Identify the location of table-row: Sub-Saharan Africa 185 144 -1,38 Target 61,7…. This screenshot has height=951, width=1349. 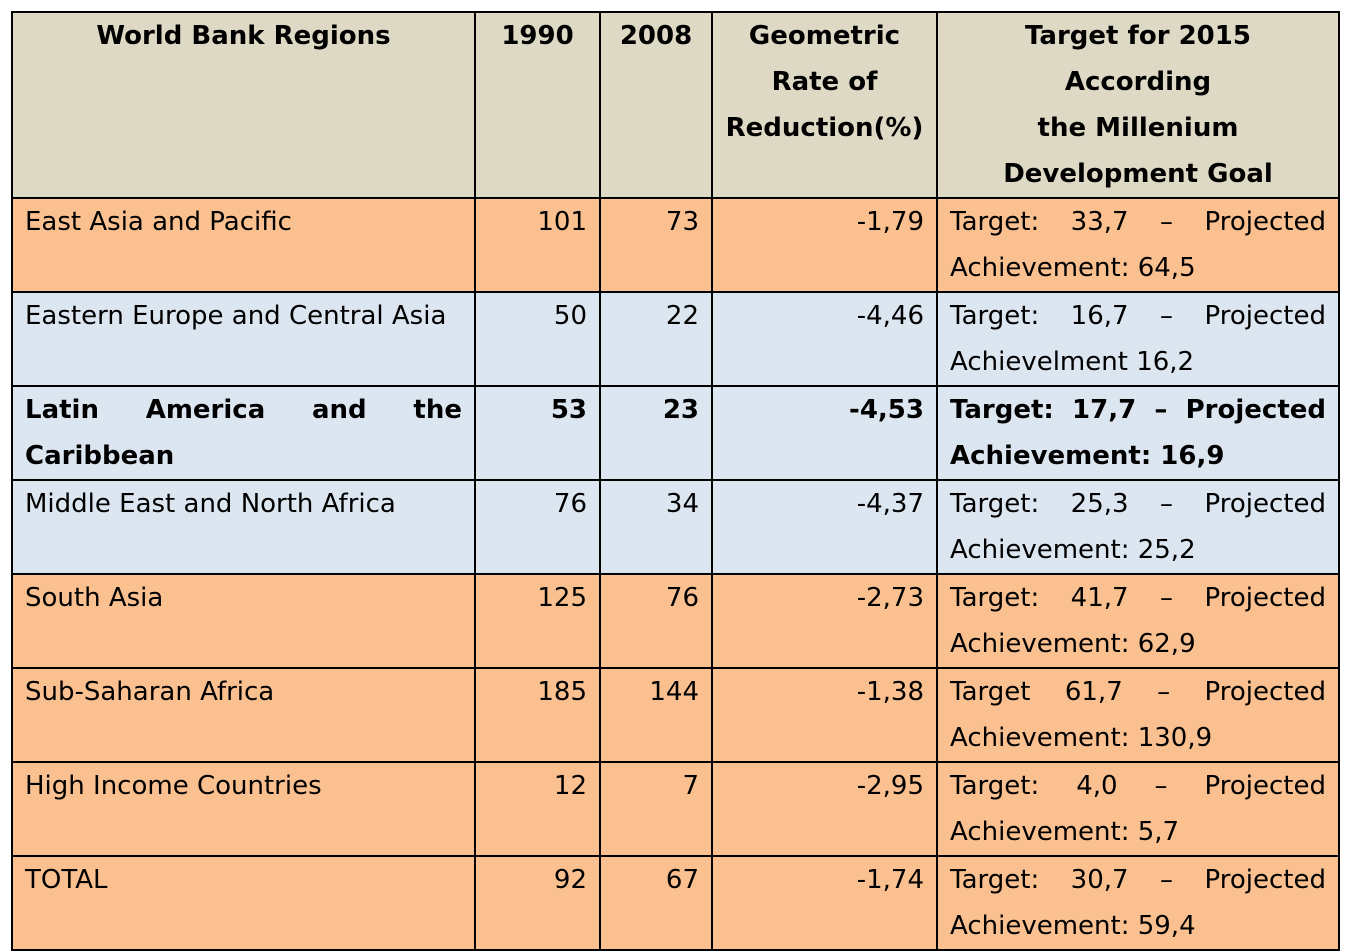
(675, 715).